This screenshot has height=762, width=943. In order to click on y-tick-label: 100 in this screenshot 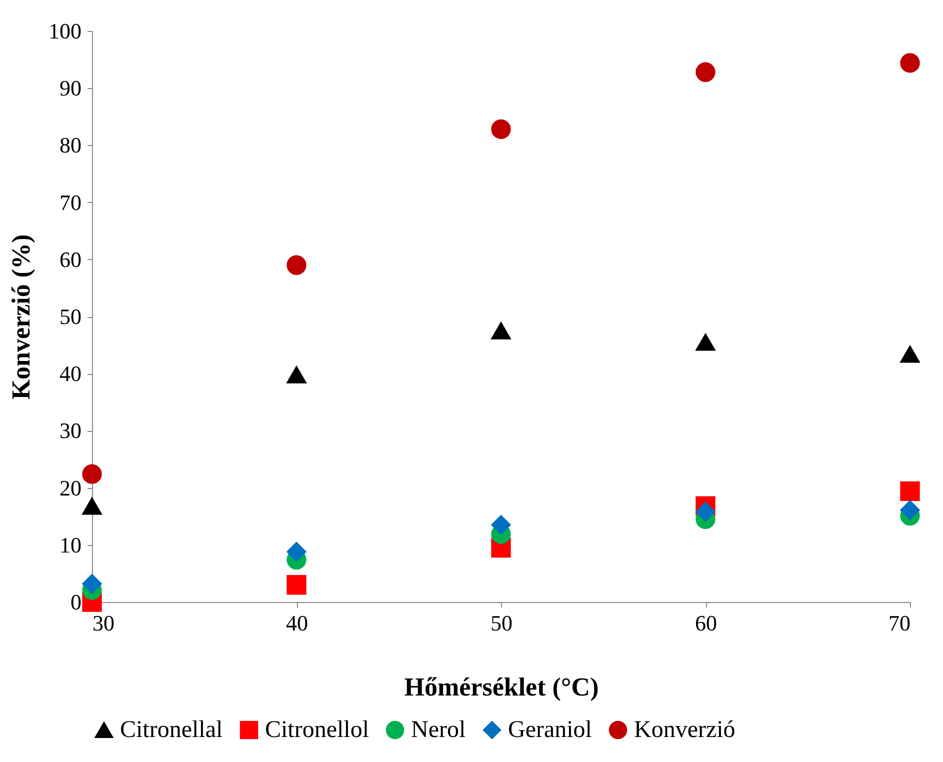, I will do `click(65, 31)`.